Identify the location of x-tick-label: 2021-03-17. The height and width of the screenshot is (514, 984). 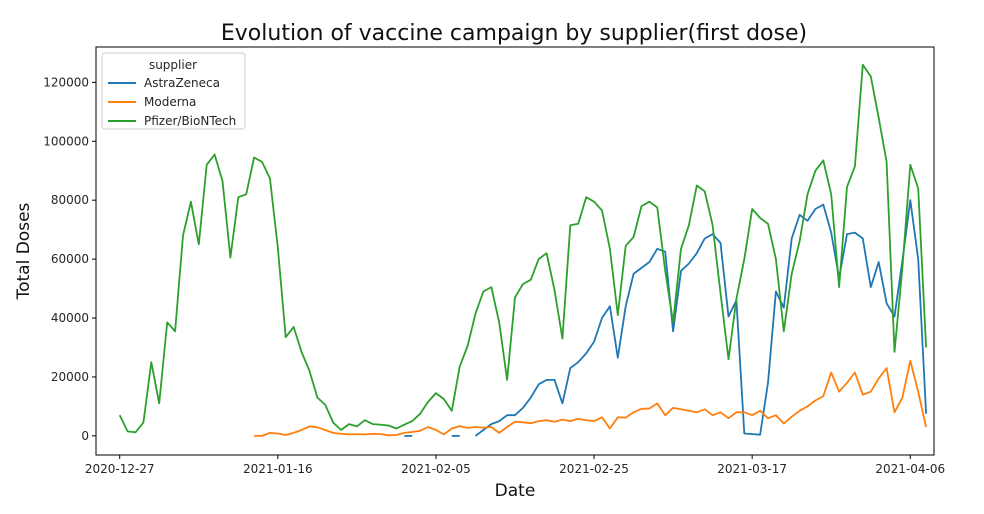
(752, 469).